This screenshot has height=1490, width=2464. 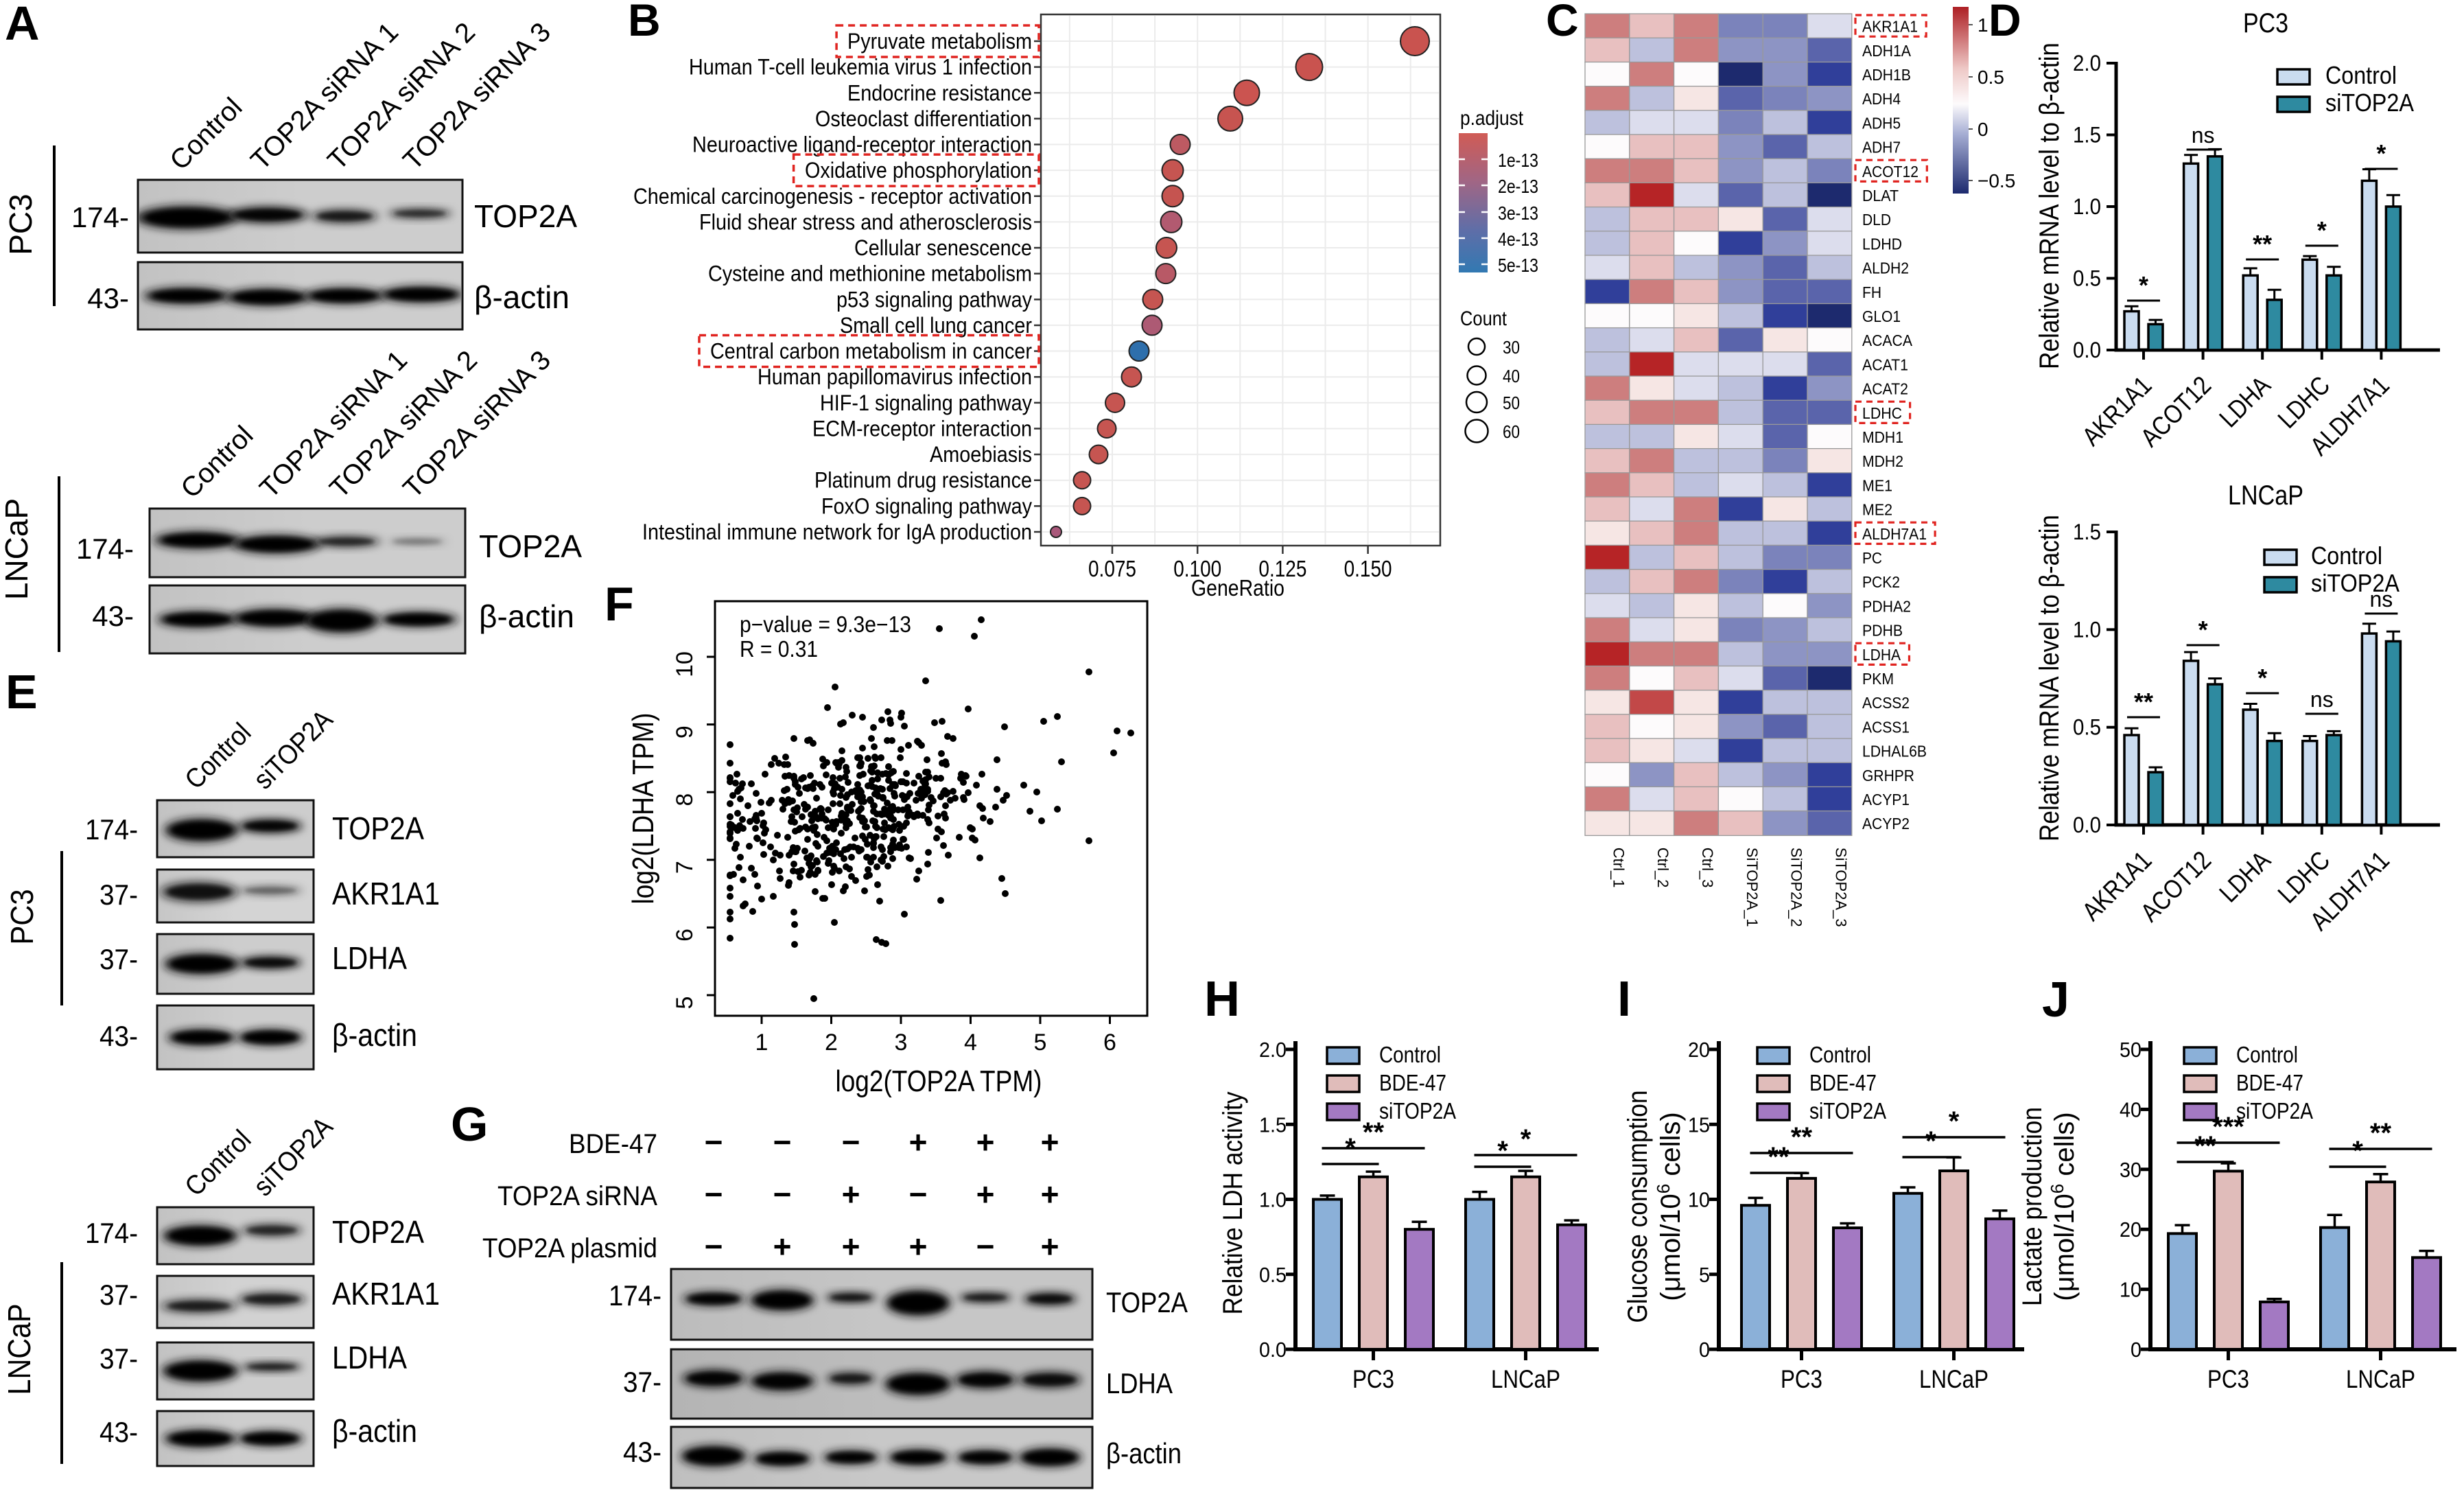 What do you see at coordinates (1886, 703) in the screenshot?
I see `svg-text: ACSS2` at bounding box center [1886, 703].